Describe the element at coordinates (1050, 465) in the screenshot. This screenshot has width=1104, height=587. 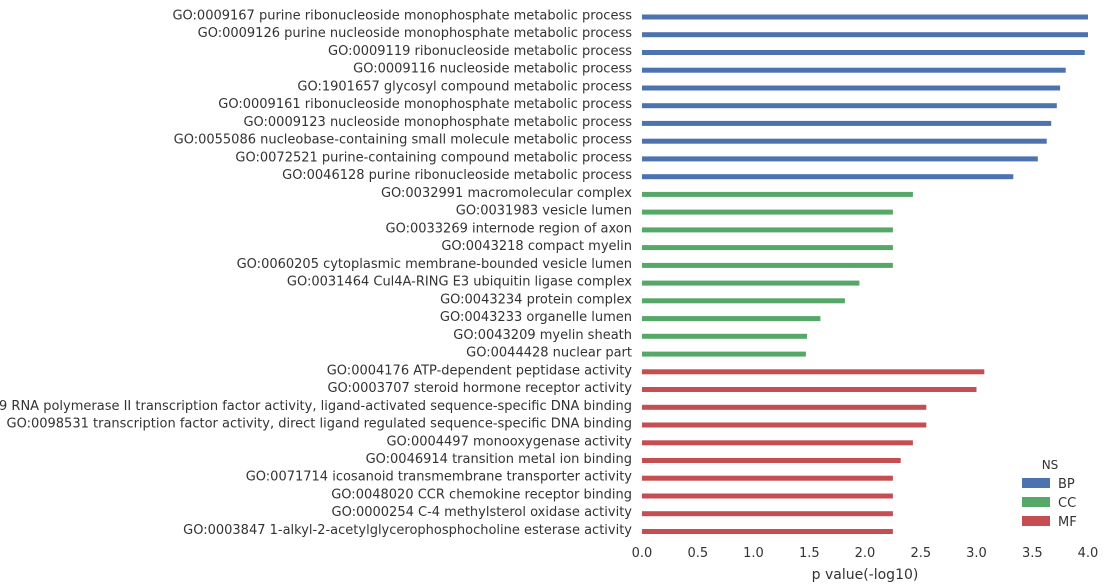
I see `legend-title: NS` at that location.